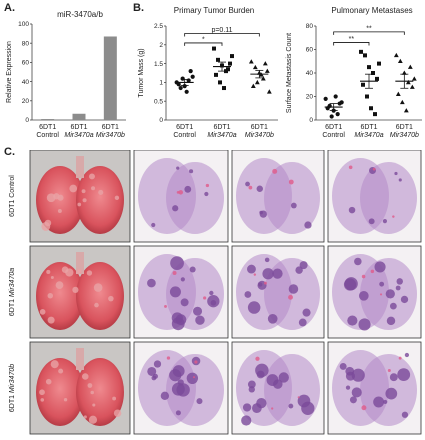 This screenshot has height=440, width=425. Describe the element at coordinates (80, 14) in the screenshot. I see `chart-title: miR-3470a/b` at that location.